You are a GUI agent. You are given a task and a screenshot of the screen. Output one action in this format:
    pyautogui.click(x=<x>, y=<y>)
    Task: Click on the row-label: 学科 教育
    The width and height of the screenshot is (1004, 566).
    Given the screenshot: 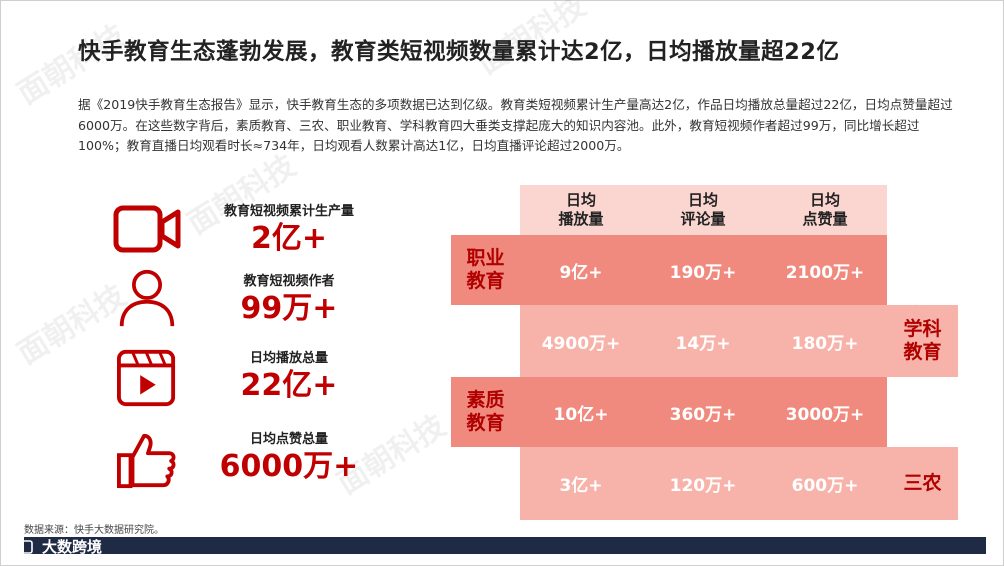 What is the action you would take?
    pyautogui.click(x=922, y=341)
    